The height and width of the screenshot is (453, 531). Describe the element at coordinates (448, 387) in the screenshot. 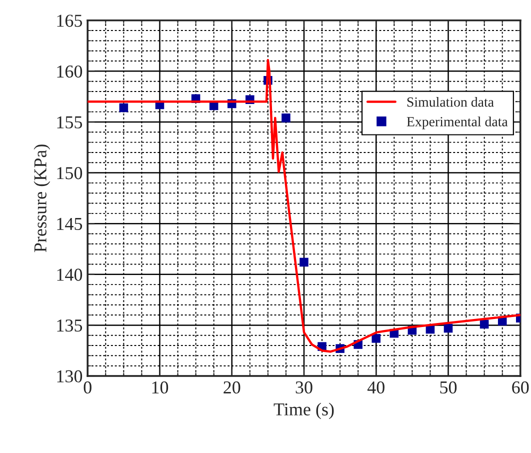

I see `x-tick-label: 50` at that location.